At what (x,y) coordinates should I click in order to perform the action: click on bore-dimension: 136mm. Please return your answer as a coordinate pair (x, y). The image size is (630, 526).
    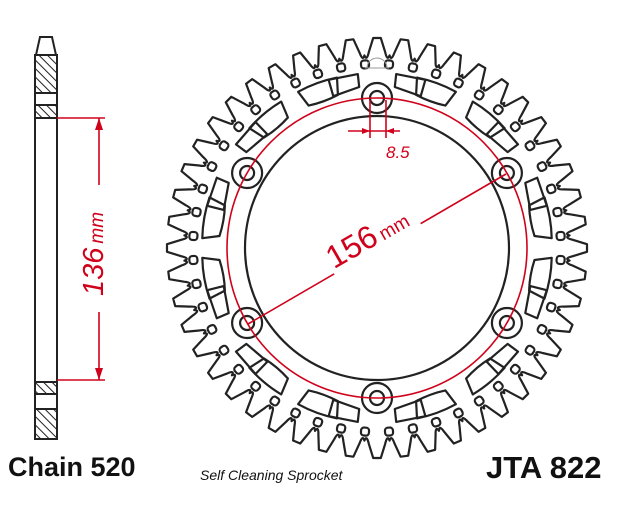
    Looking at the image, I should click on (83, 249).